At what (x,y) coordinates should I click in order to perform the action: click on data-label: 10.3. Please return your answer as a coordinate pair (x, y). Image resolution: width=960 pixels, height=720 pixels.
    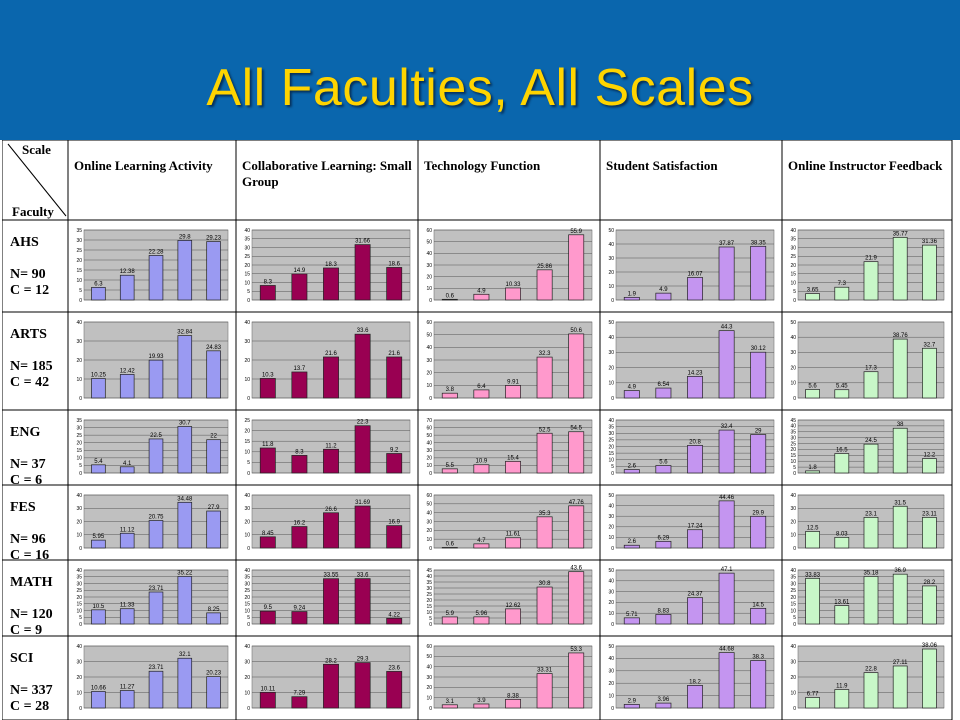
    Looking at the image, I should click on (268, 375).